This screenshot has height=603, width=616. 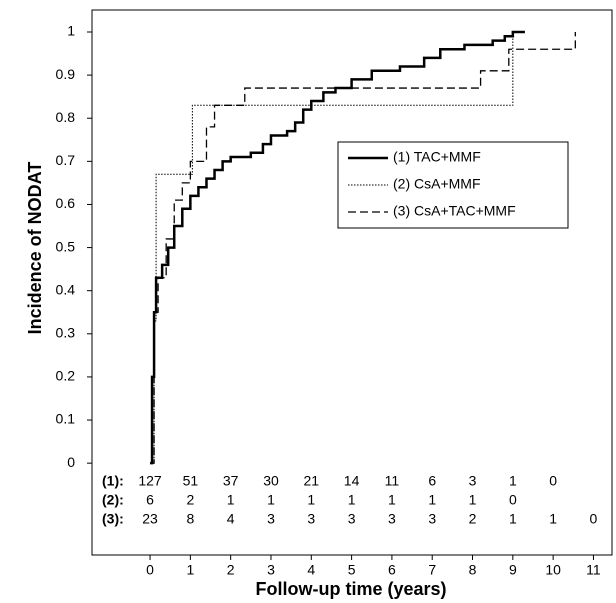 What do you see at coordinates (553, 570) in the screenshot?
I see `x-tick-label: 10` at bounding box center [553, 570].